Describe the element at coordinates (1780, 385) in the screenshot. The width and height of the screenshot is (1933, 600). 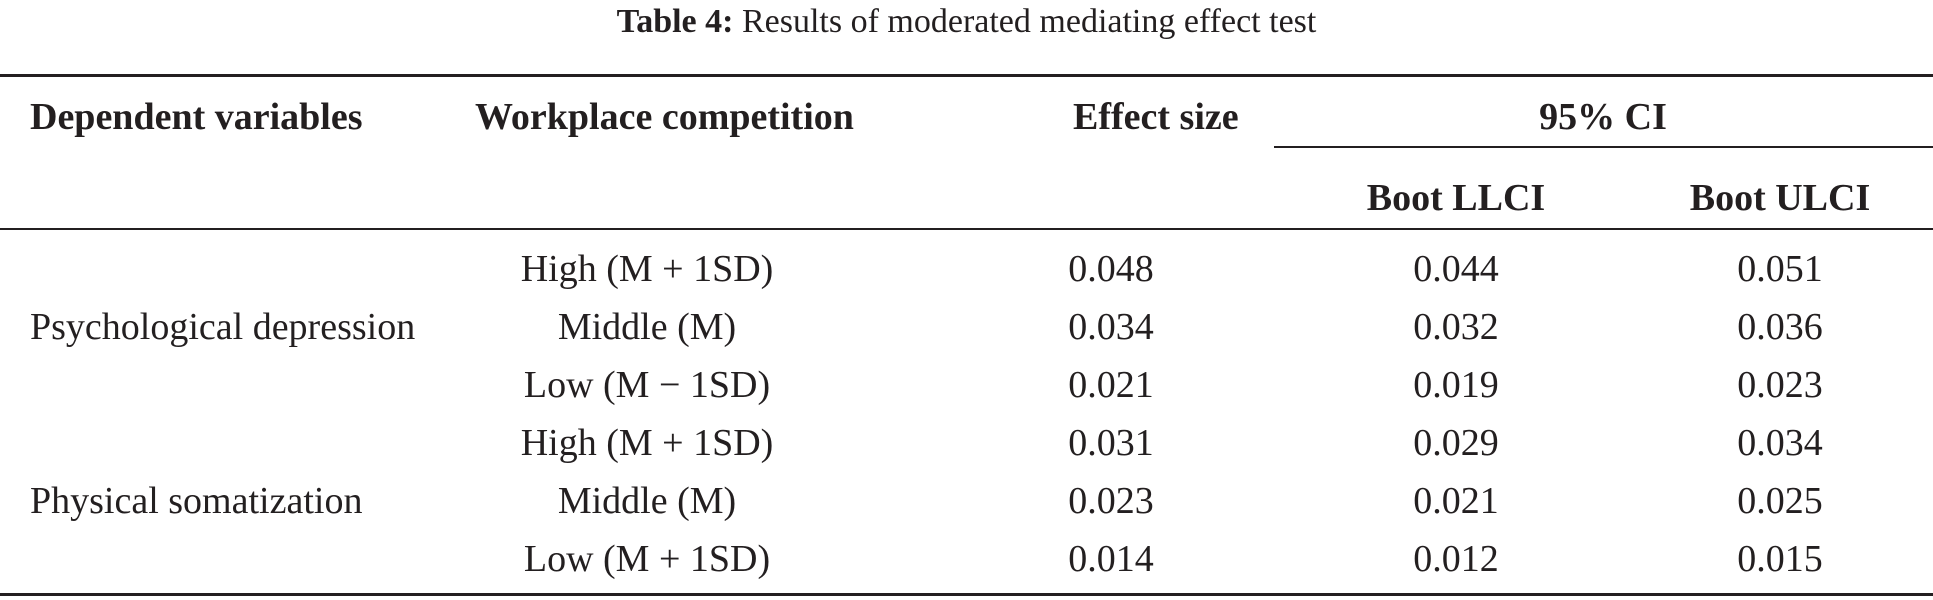
I see `table-cell-ulci: 0.023` at that location.